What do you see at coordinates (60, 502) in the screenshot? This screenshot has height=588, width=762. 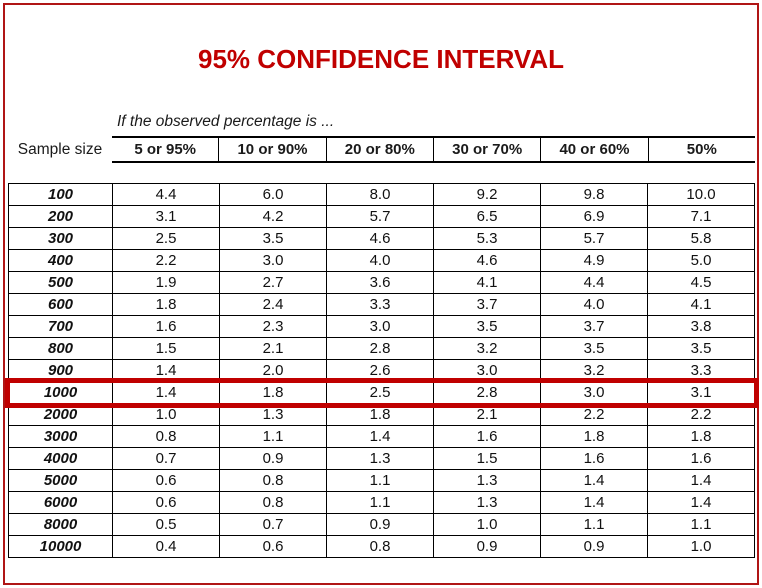 I see `sample-size-cell: 6000` at bounding box center [60, 502].